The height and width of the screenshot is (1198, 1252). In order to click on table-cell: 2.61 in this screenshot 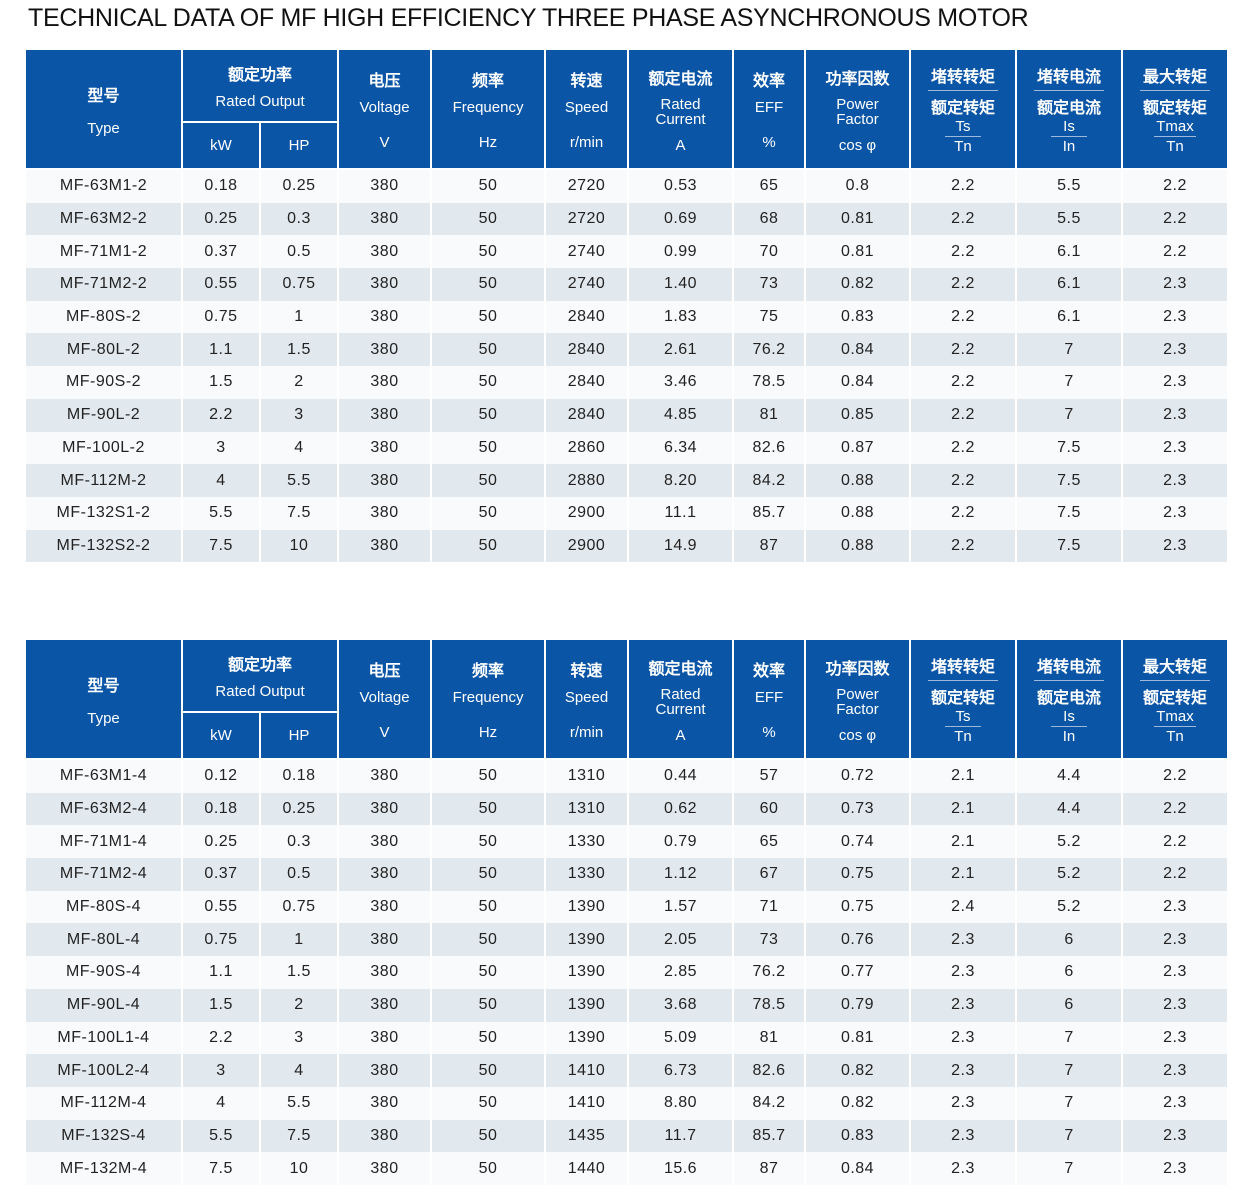, I will do `click(681, 350)`.